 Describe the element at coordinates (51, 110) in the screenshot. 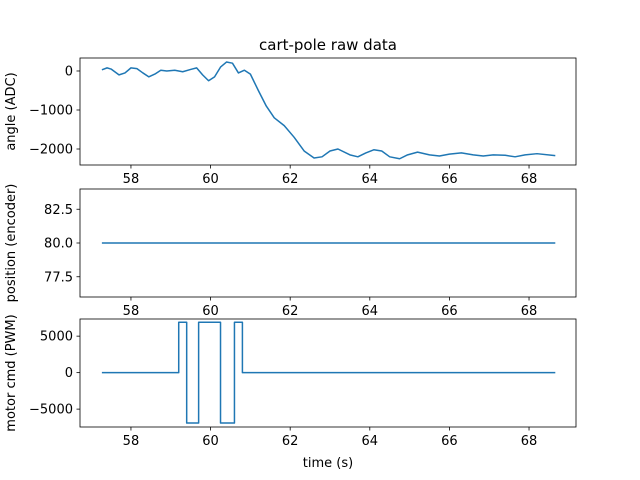

I see `y-tick-label: −1000` at that location.